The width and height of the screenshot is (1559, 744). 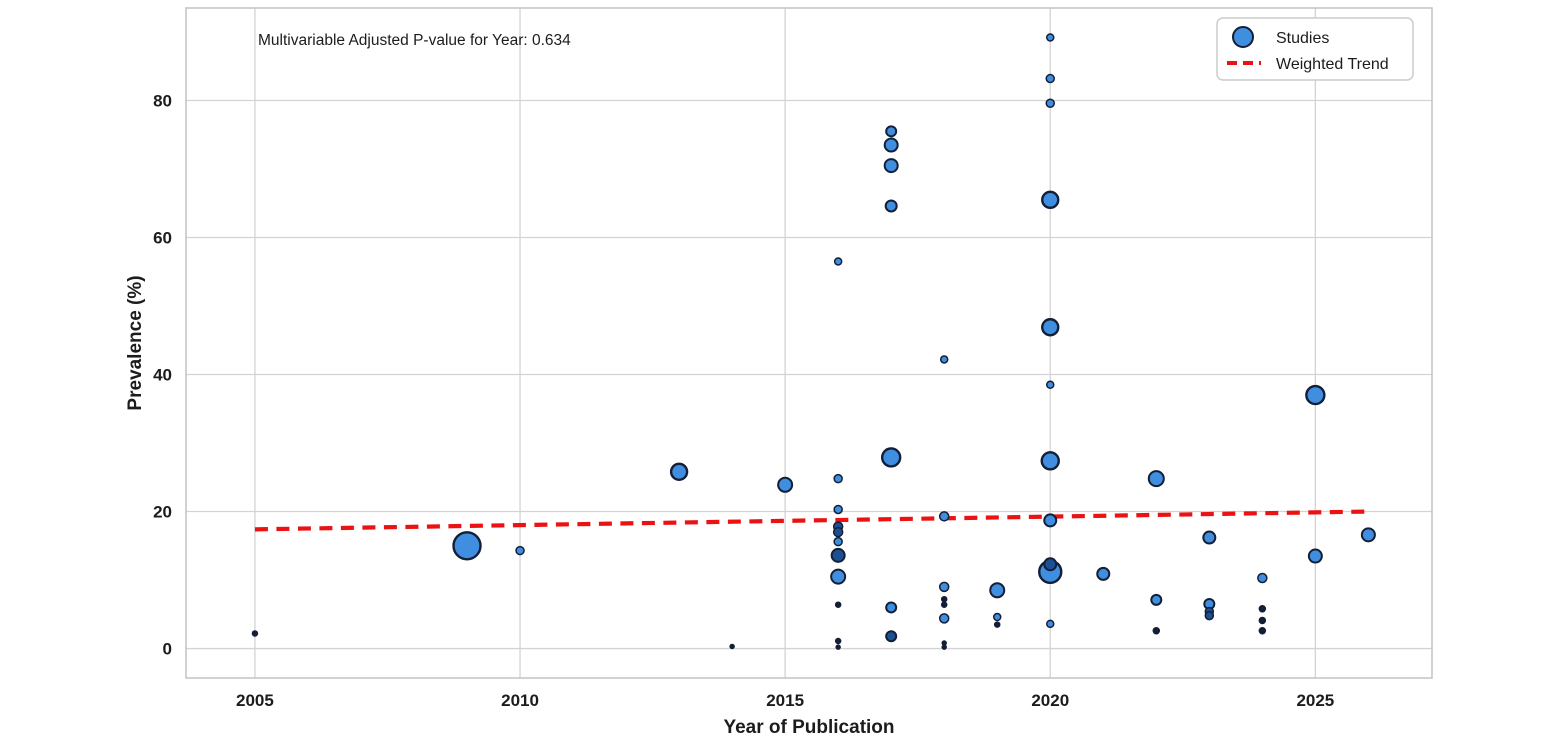 What do you see at coordinates (811, 520) in the screenshot?
I see `weighted-trend-line` at bounding box center [811, 520].